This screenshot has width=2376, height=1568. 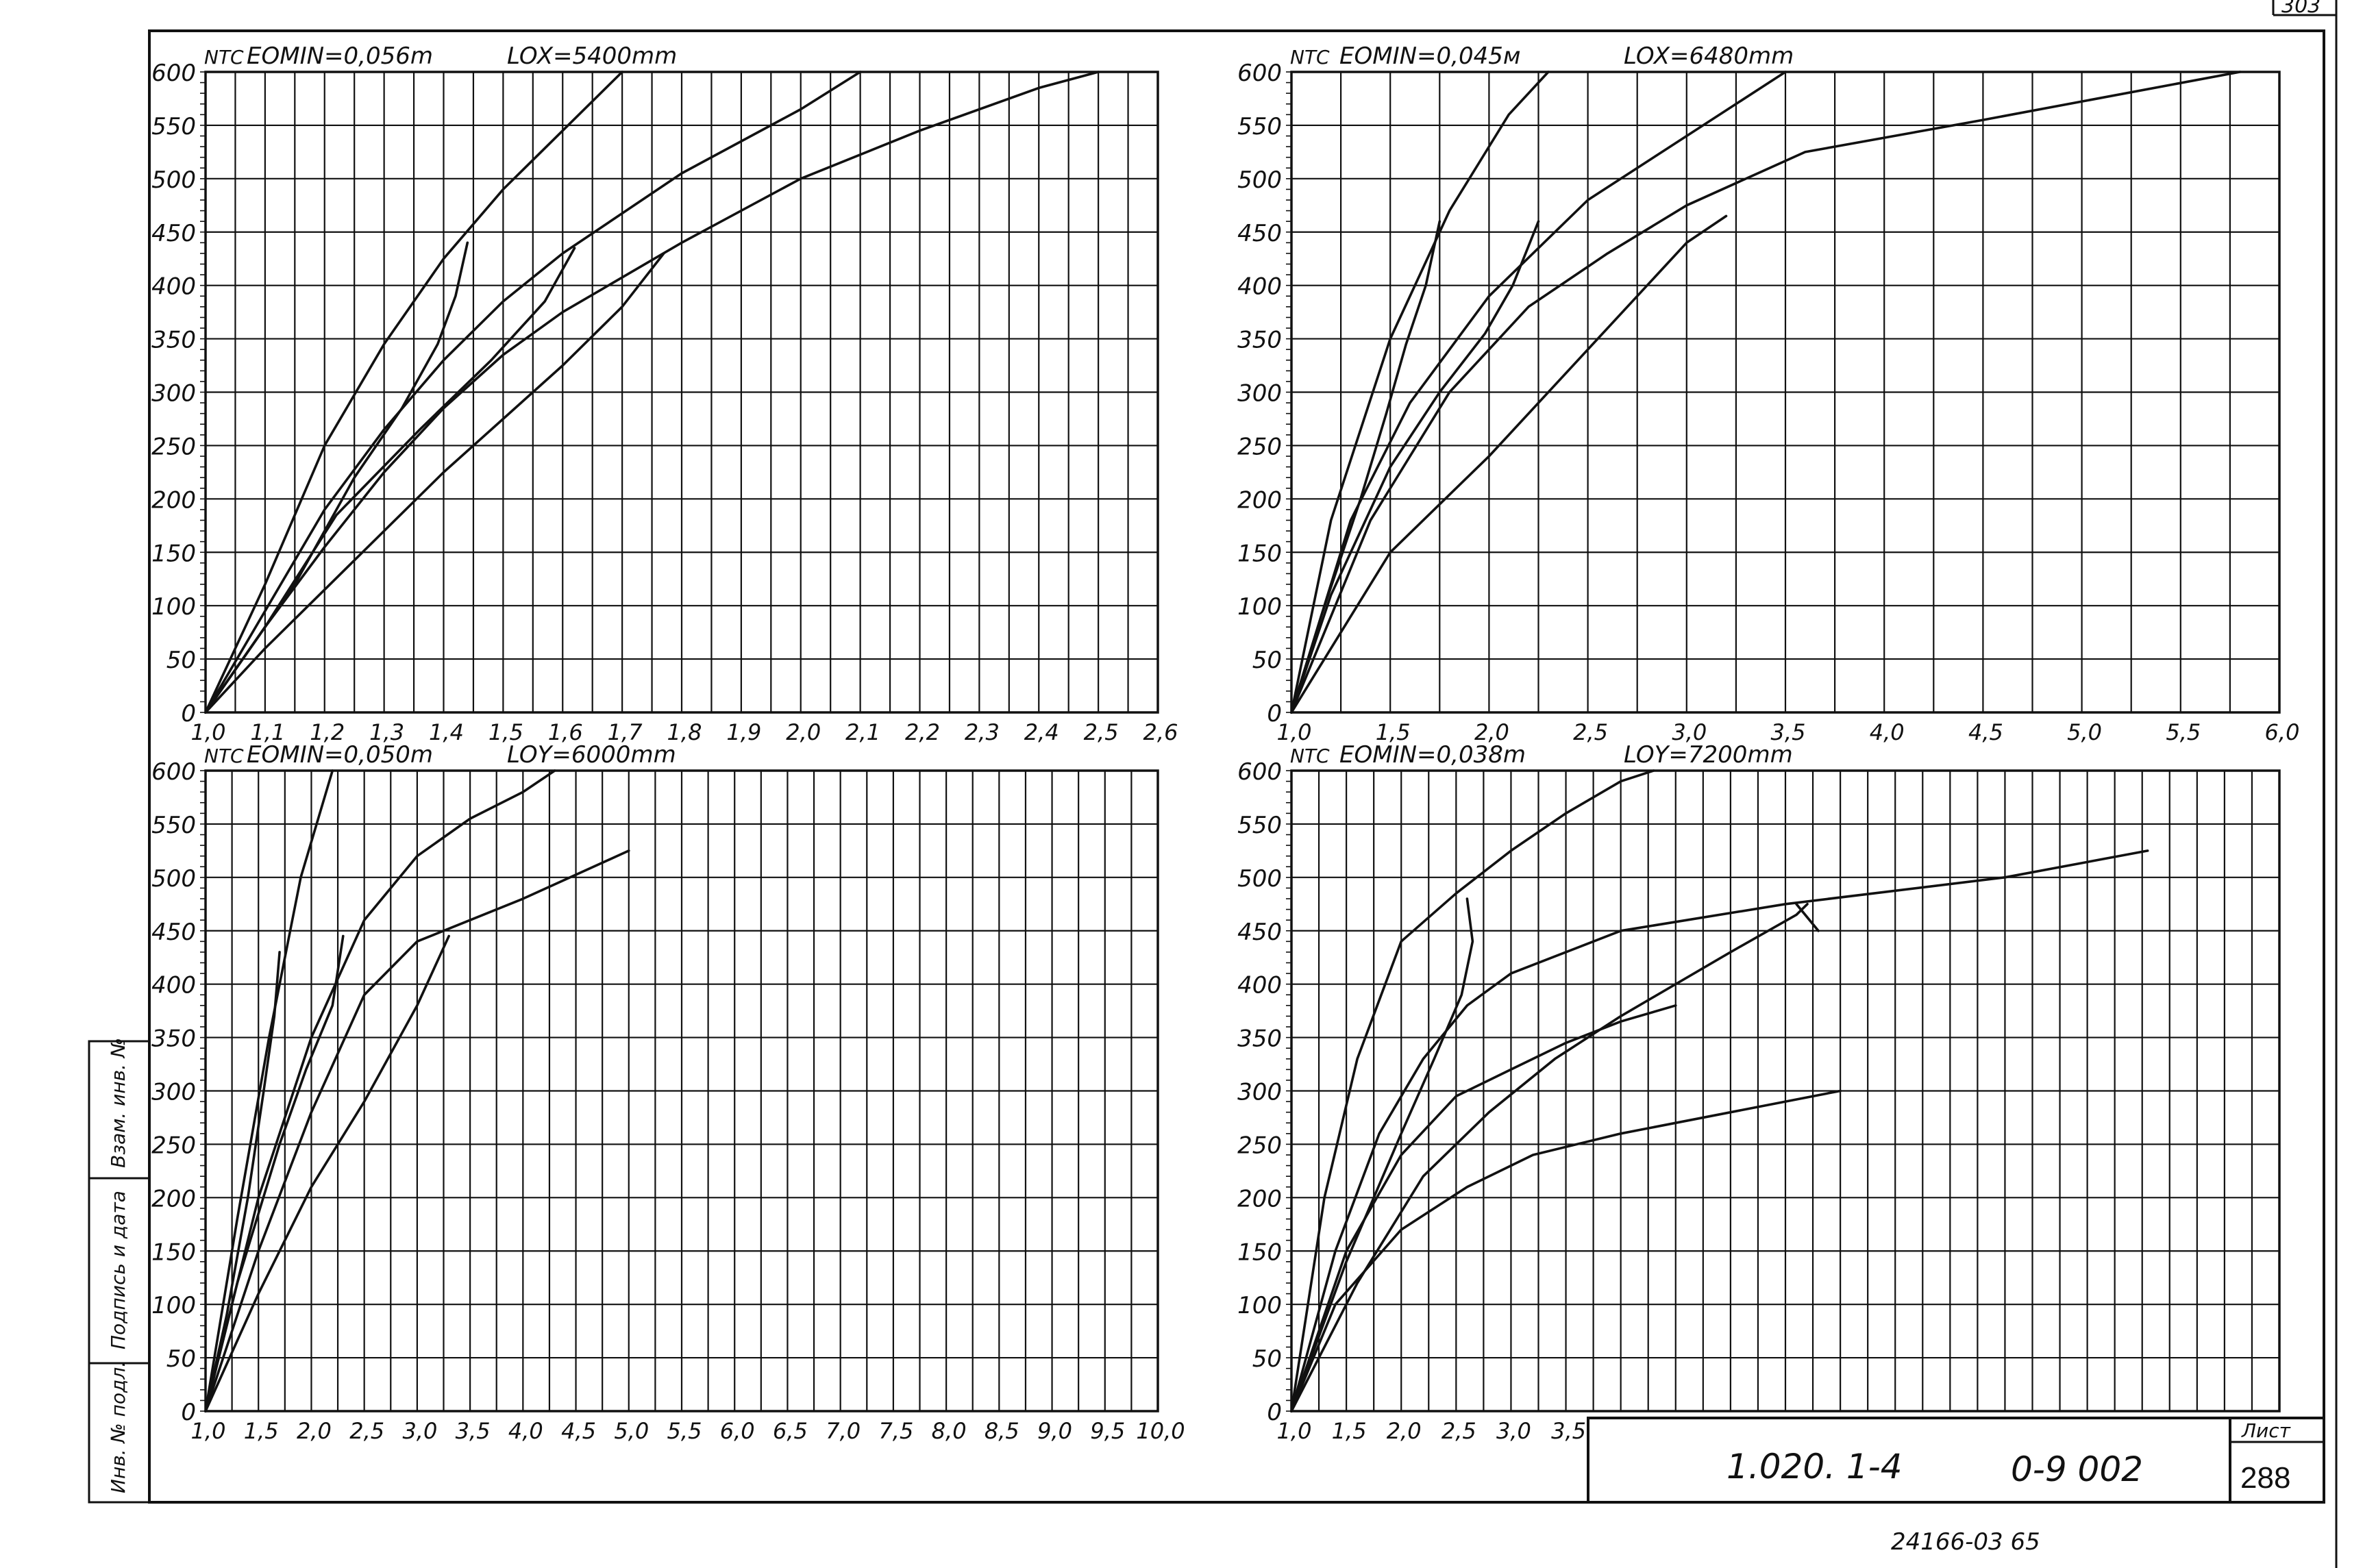 I want to click on x-tick-label: 3,0, so click(x=1513, y=1431).